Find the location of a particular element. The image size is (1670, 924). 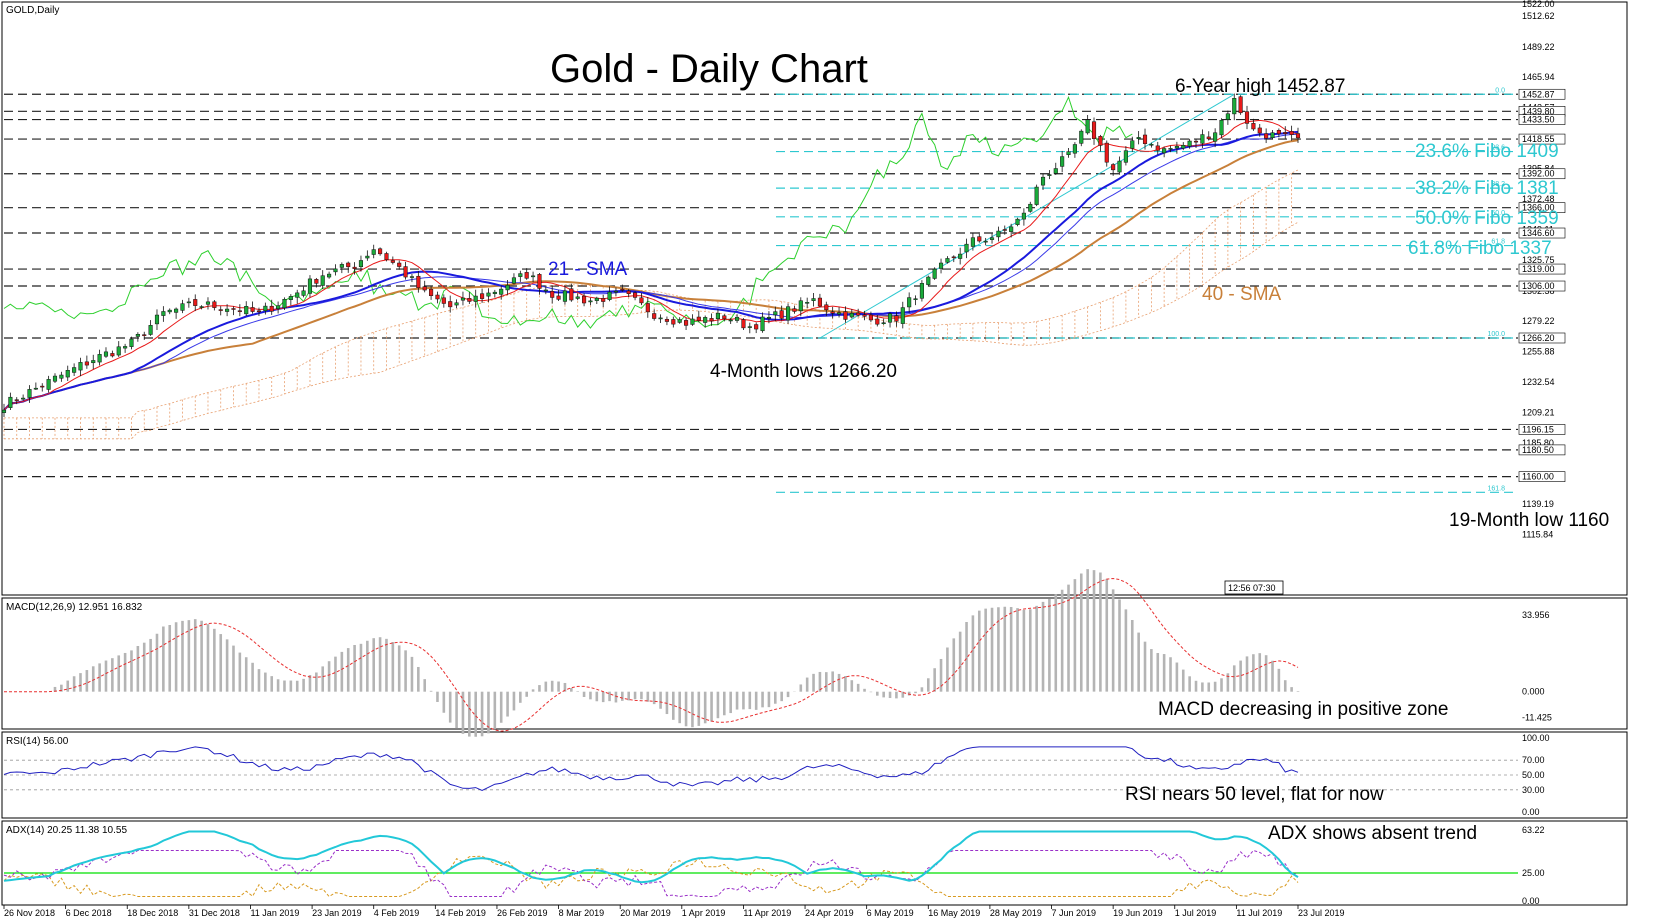

macd-tick-0: 33.956 is located at coordinates (1536, 615).